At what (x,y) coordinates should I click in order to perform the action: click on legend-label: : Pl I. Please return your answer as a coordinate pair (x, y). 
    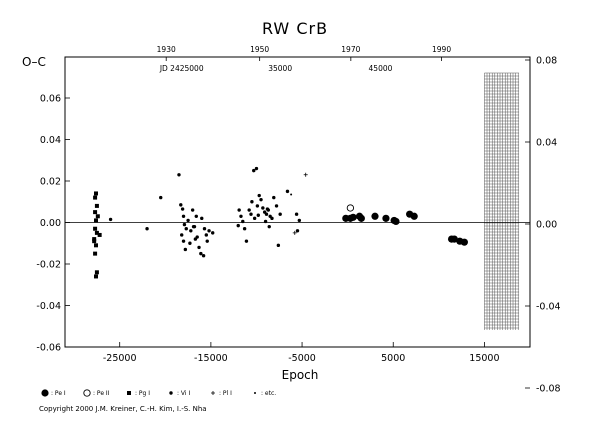
    Looking at the image, I should click on (225, 393).